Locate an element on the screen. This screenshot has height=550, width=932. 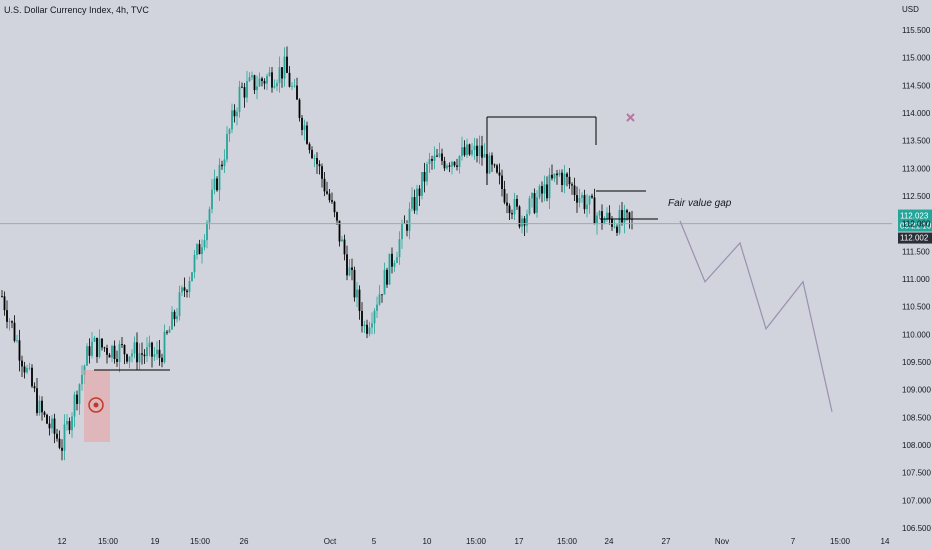
price-tick-label: 112.000 is located at coordinates (916, 224).